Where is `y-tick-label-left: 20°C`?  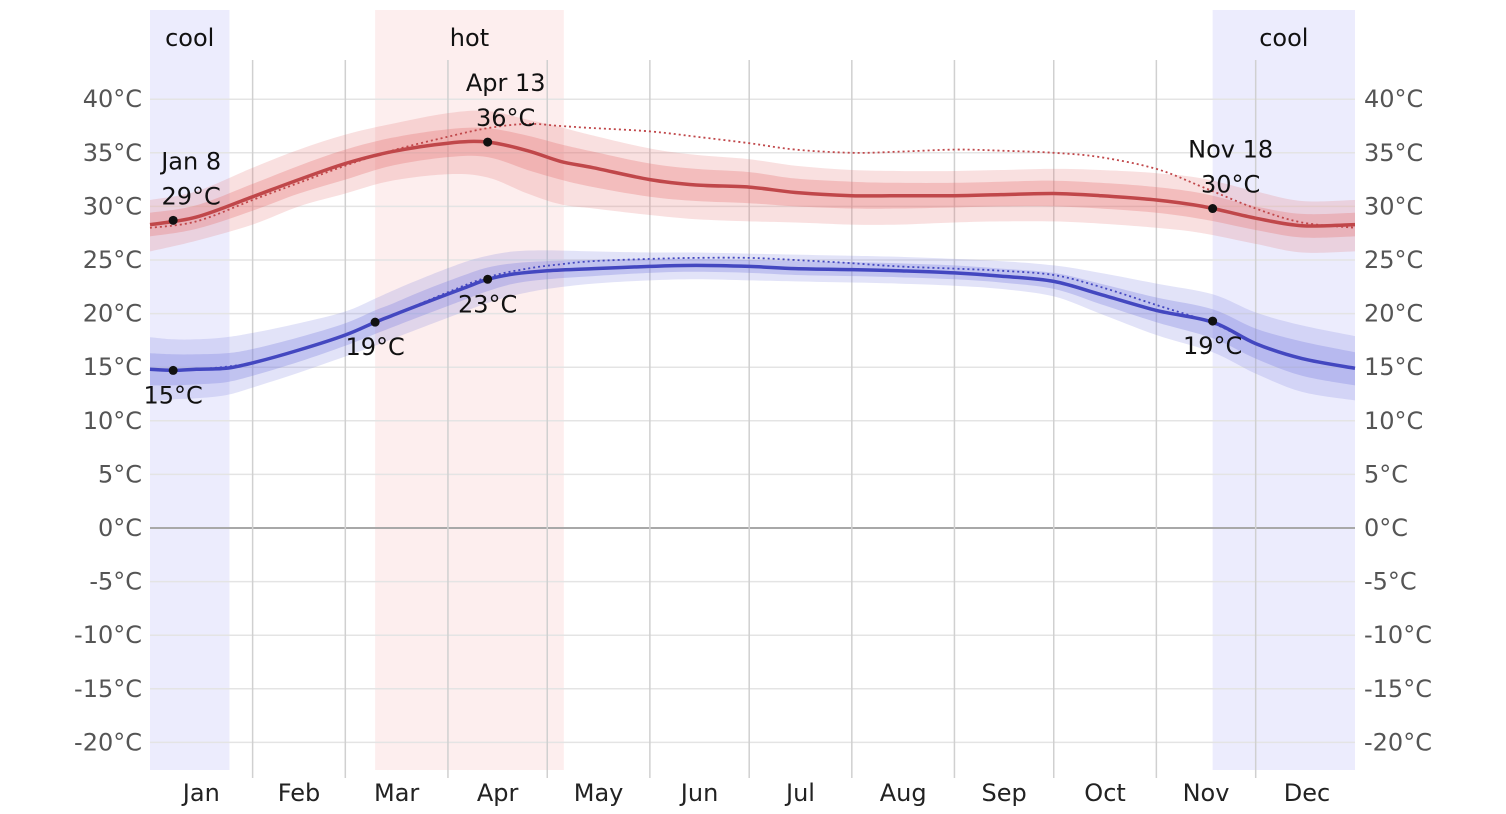
y-tick-label-left: 20°C is located at coordinates (112, 314).